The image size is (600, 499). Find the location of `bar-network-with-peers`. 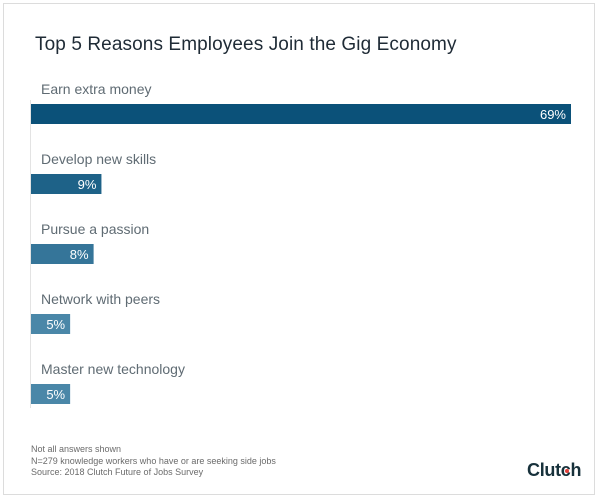

bar-network-with-peers is located at coordinates (51, 324).